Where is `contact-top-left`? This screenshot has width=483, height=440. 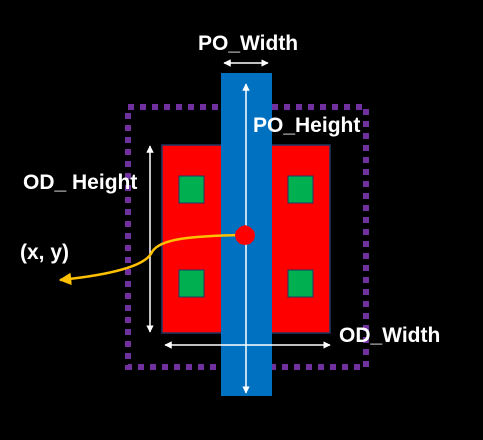 contact-top-left is located at coordinates (191, 189).